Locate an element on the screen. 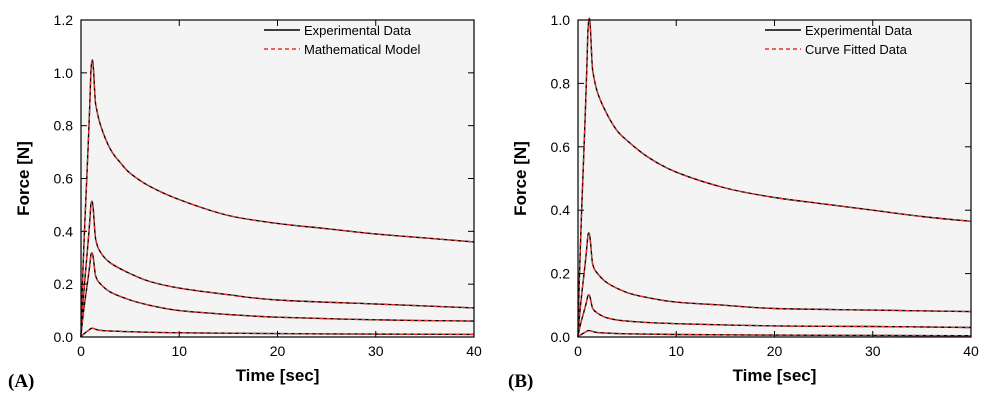 Image resolution: width=990 pixels, height=394 pixels. y-tick-label-b: 0.0 is located at coordinates (561, 337).